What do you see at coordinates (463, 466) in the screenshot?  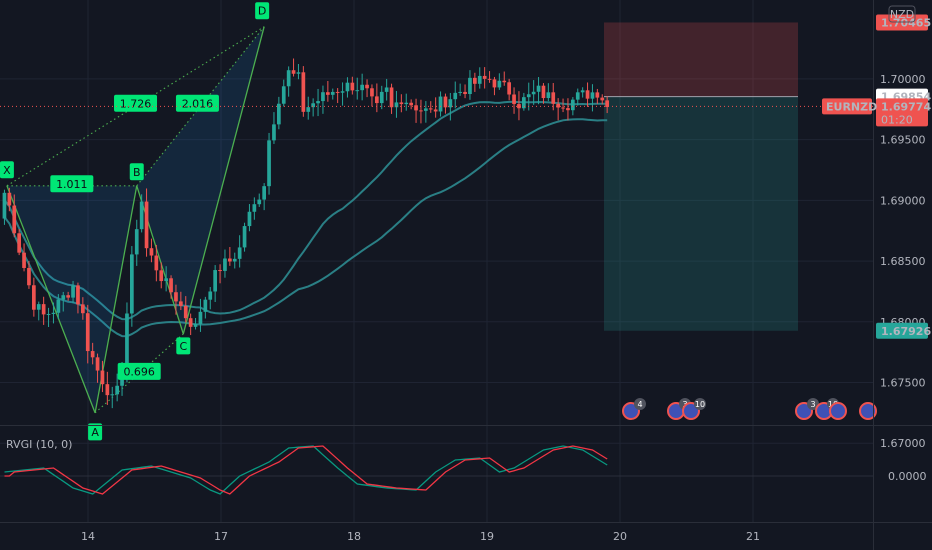 I see `rvgi-pane: RVGI (10, 0) 0.0000` at bounding box center [463, 466].